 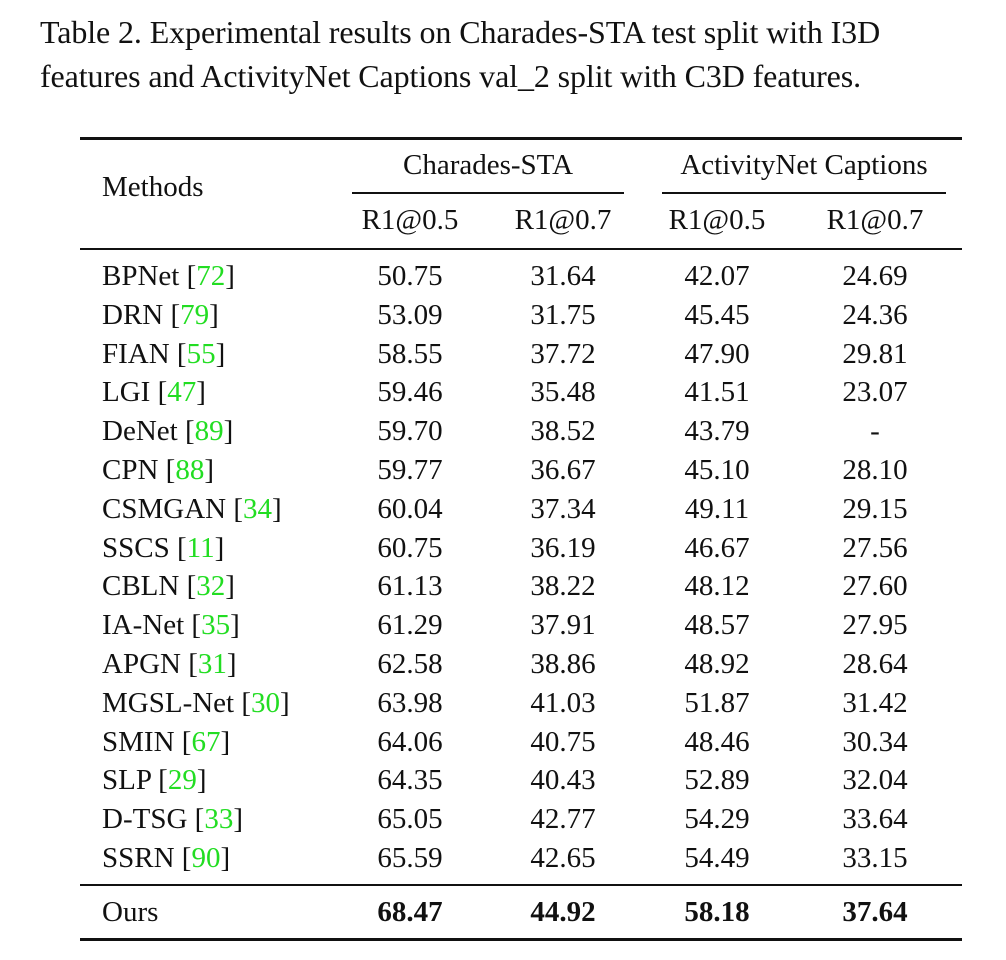 What do you see at coordinates (145, 819) in the screenshot?
I see `method-name: D-TSG` at bounding box center [145, 819].